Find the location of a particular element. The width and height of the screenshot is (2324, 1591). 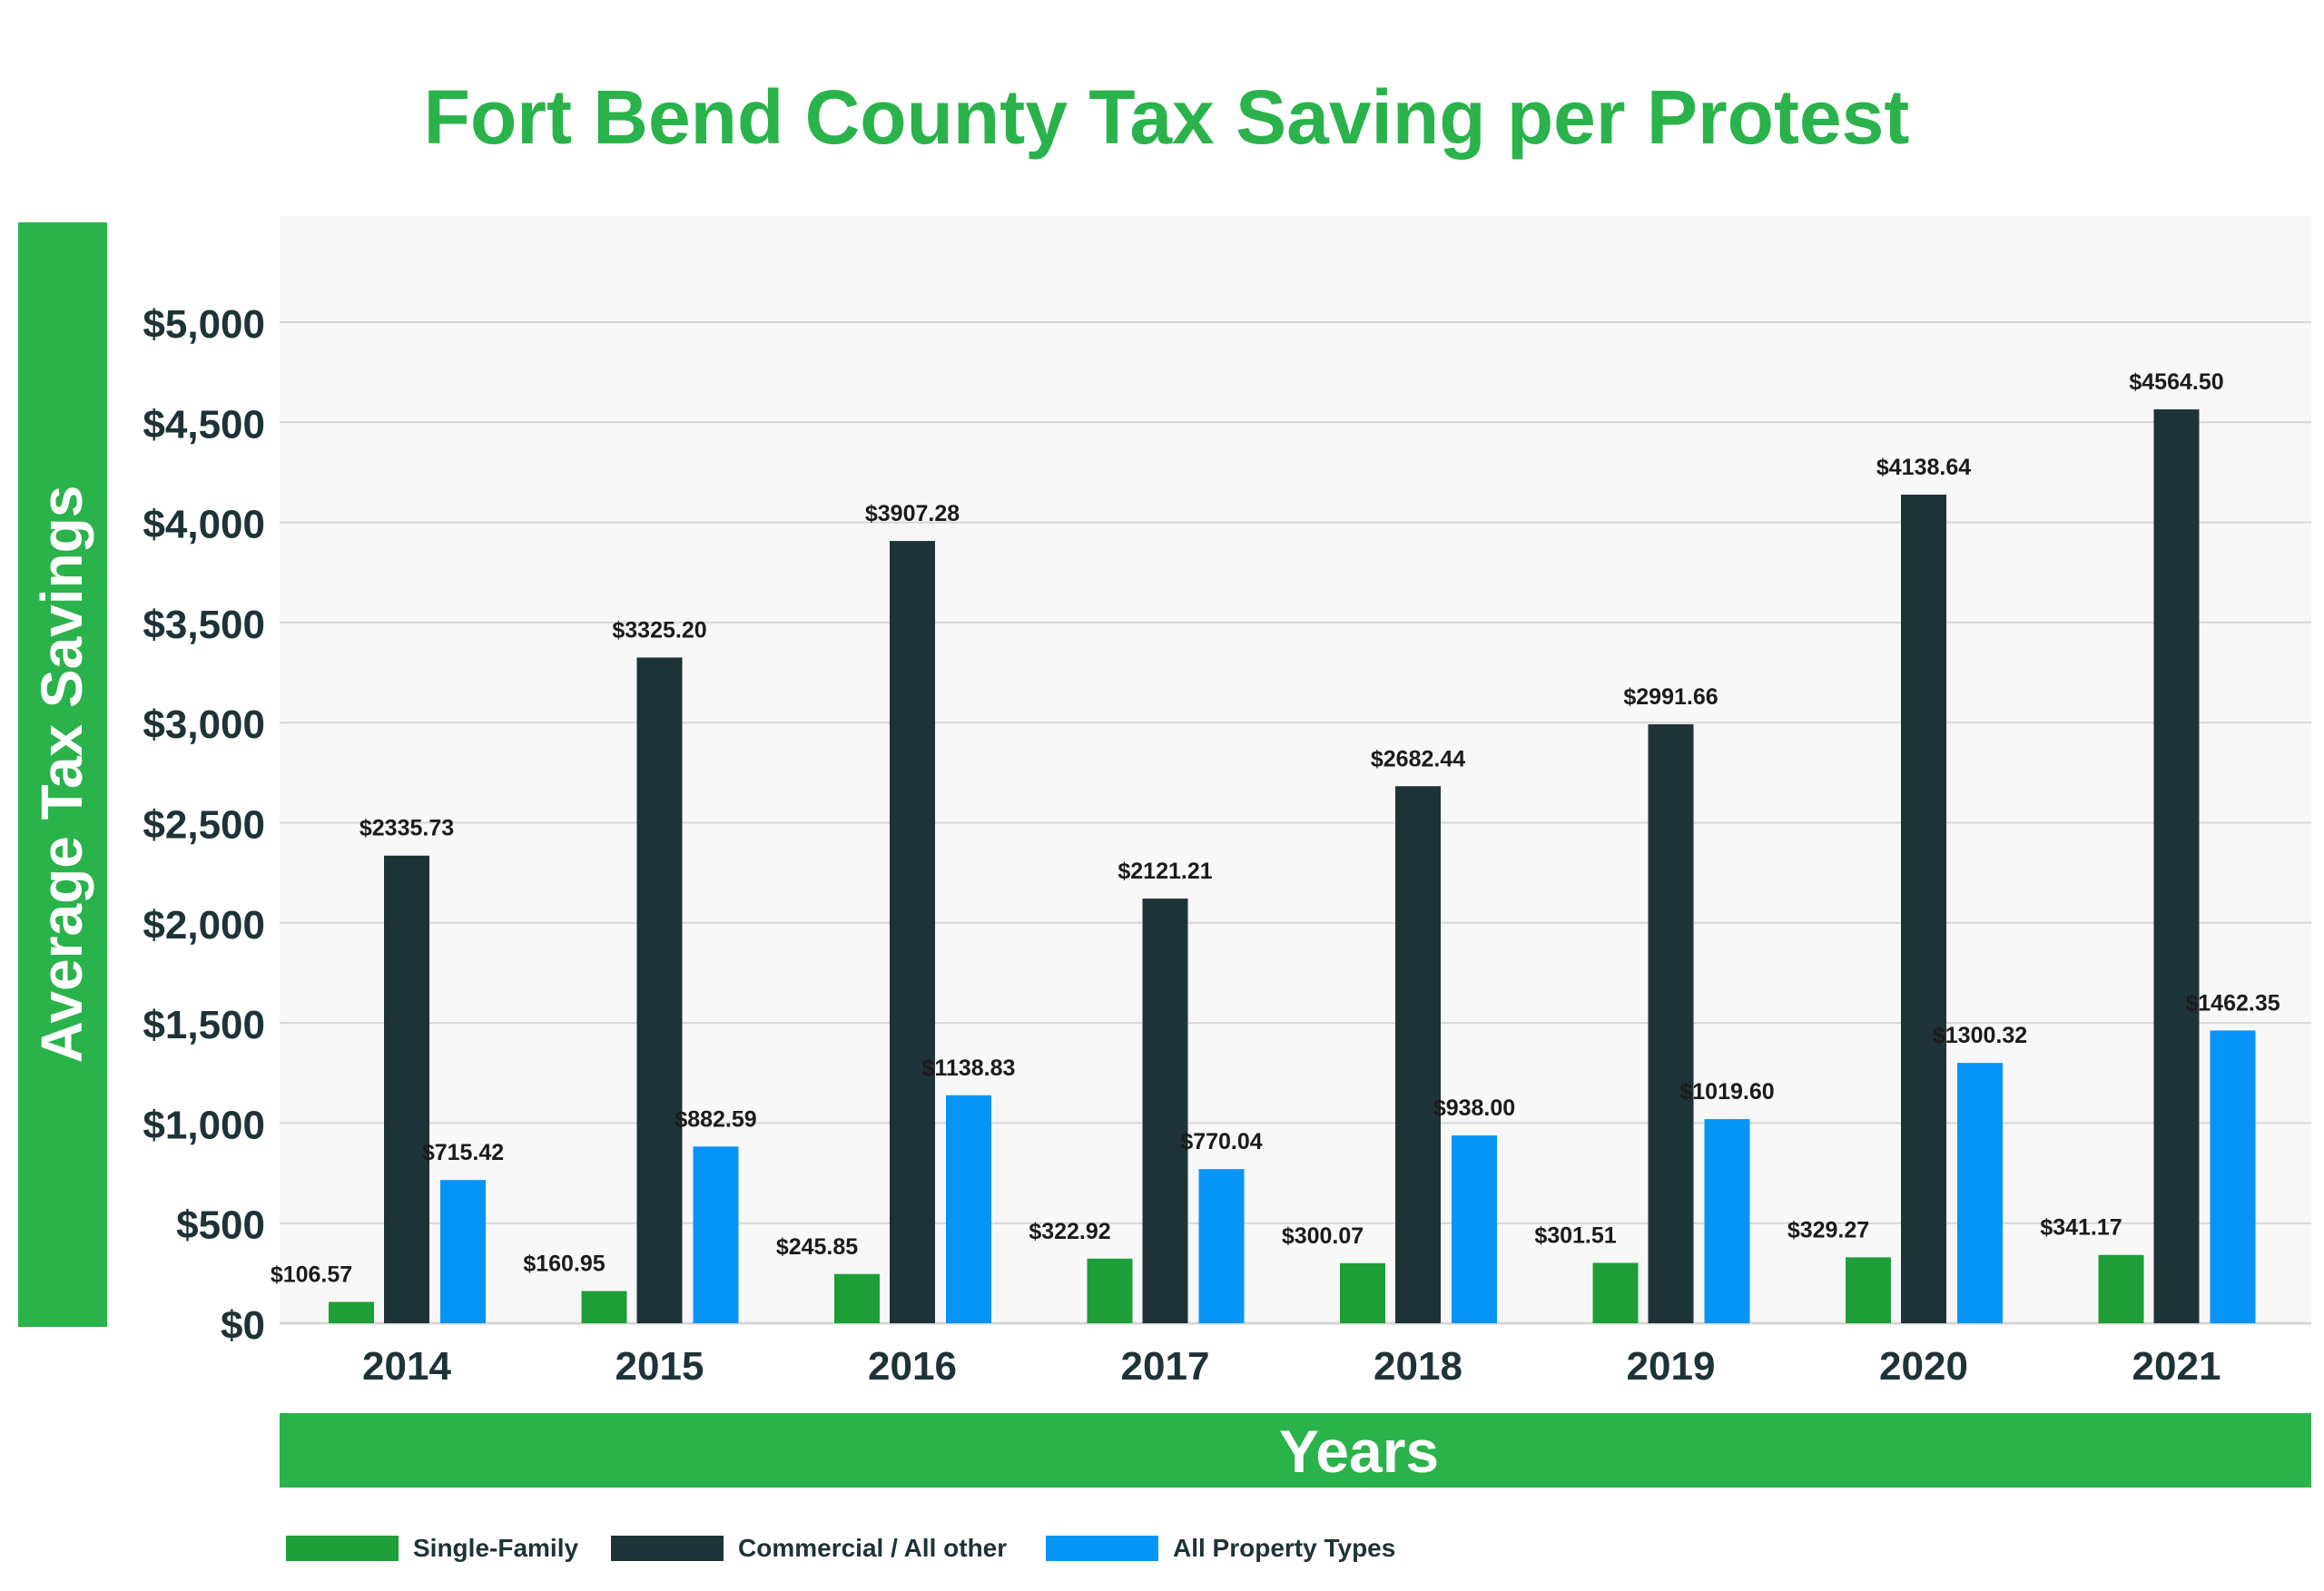

x-tick-label: 2014 is located at coordinates (406, 1366).